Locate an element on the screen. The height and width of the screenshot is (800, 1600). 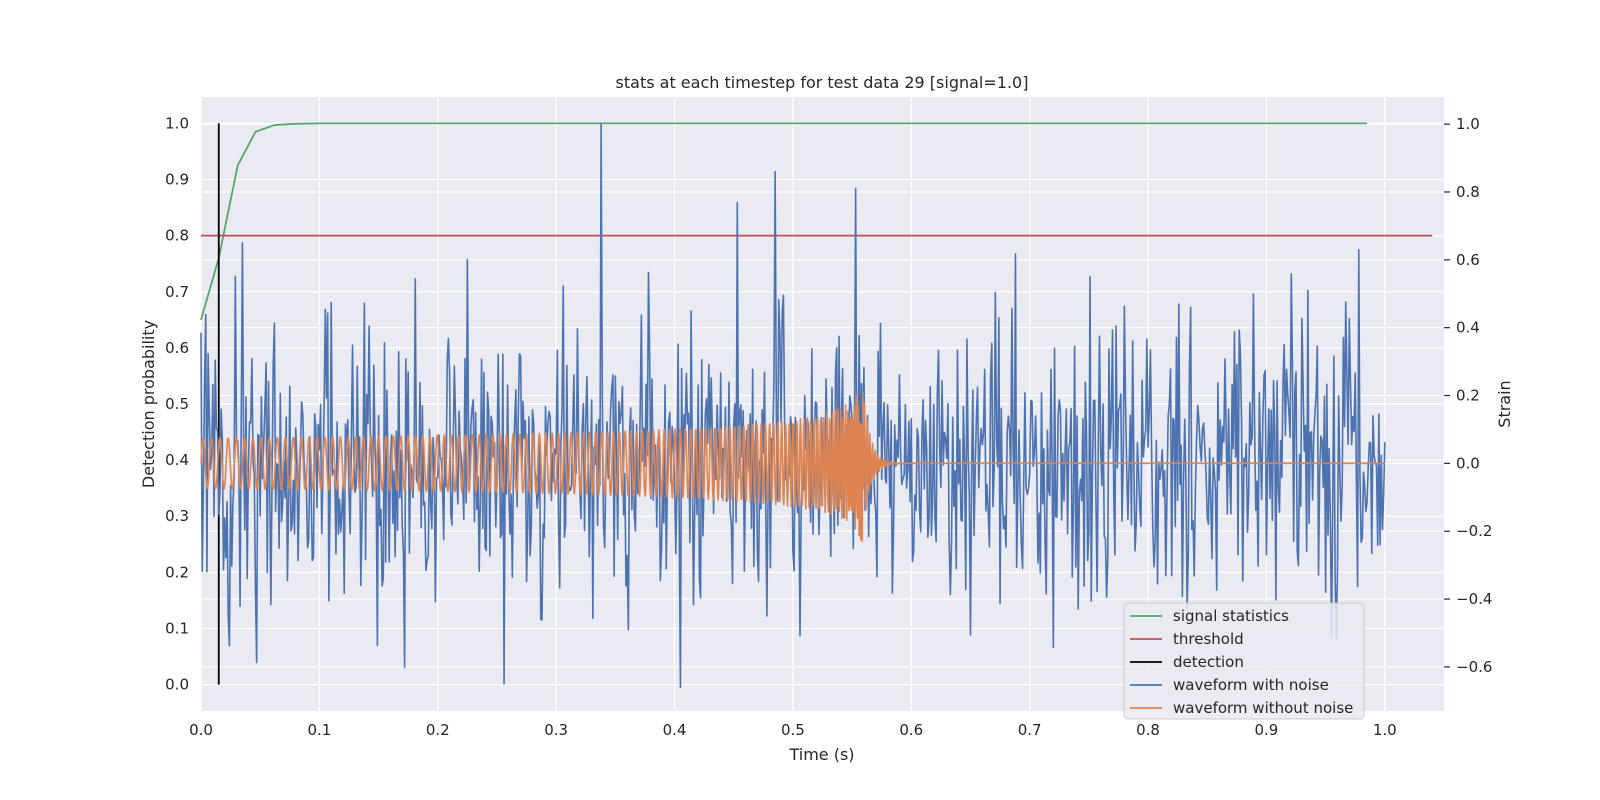
y-tick-label-left: 0.1 is located at coordinates (177, 628).